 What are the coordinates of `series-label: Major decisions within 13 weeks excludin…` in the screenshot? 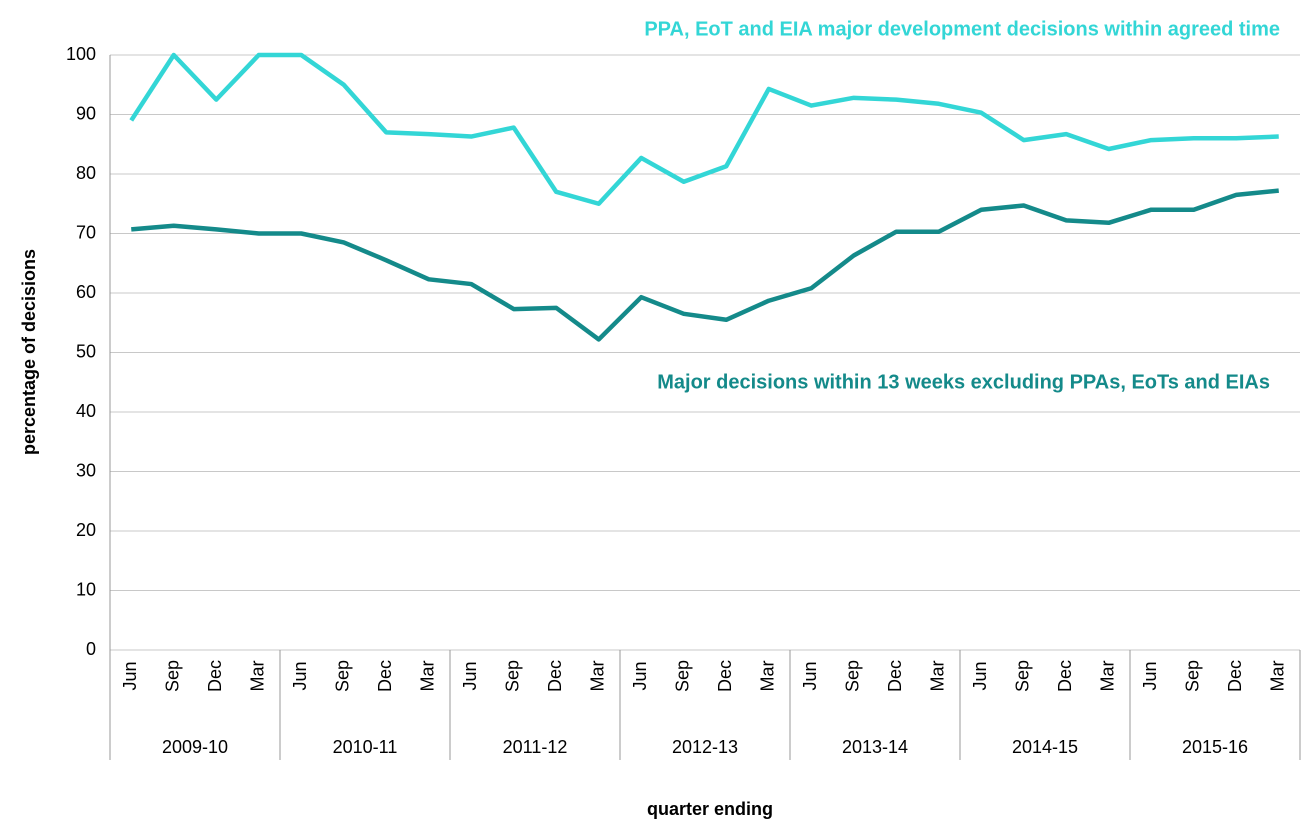 It's located at (963, 382).